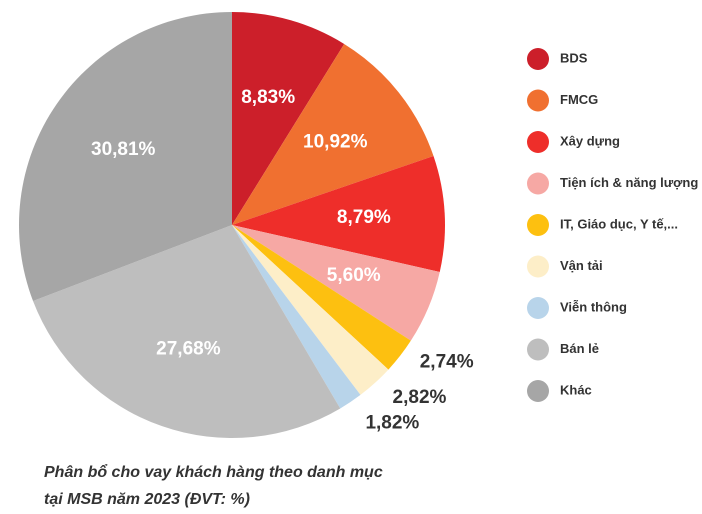 The height and width of the screenshot is (514, 702). What do you see at coordinates (335, 142) in the screenshot?
I see `slice-label: 10,92%` at bounding box center [335, 142].